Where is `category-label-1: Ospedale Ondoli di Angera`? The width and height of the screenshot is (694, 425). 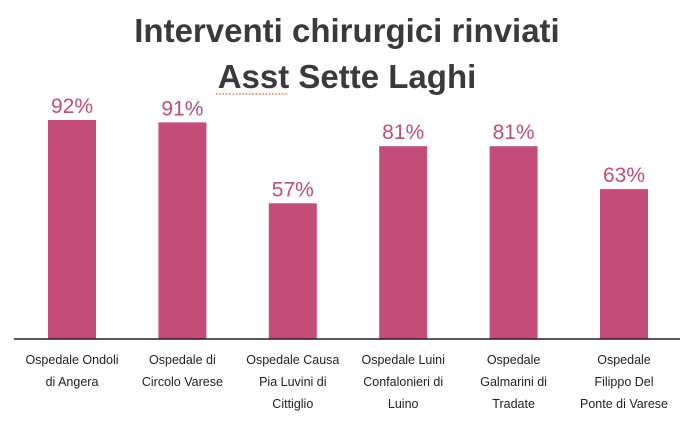 category-label-1: Ospedale Ondoli di Angera is located at coordinates (71, 371).